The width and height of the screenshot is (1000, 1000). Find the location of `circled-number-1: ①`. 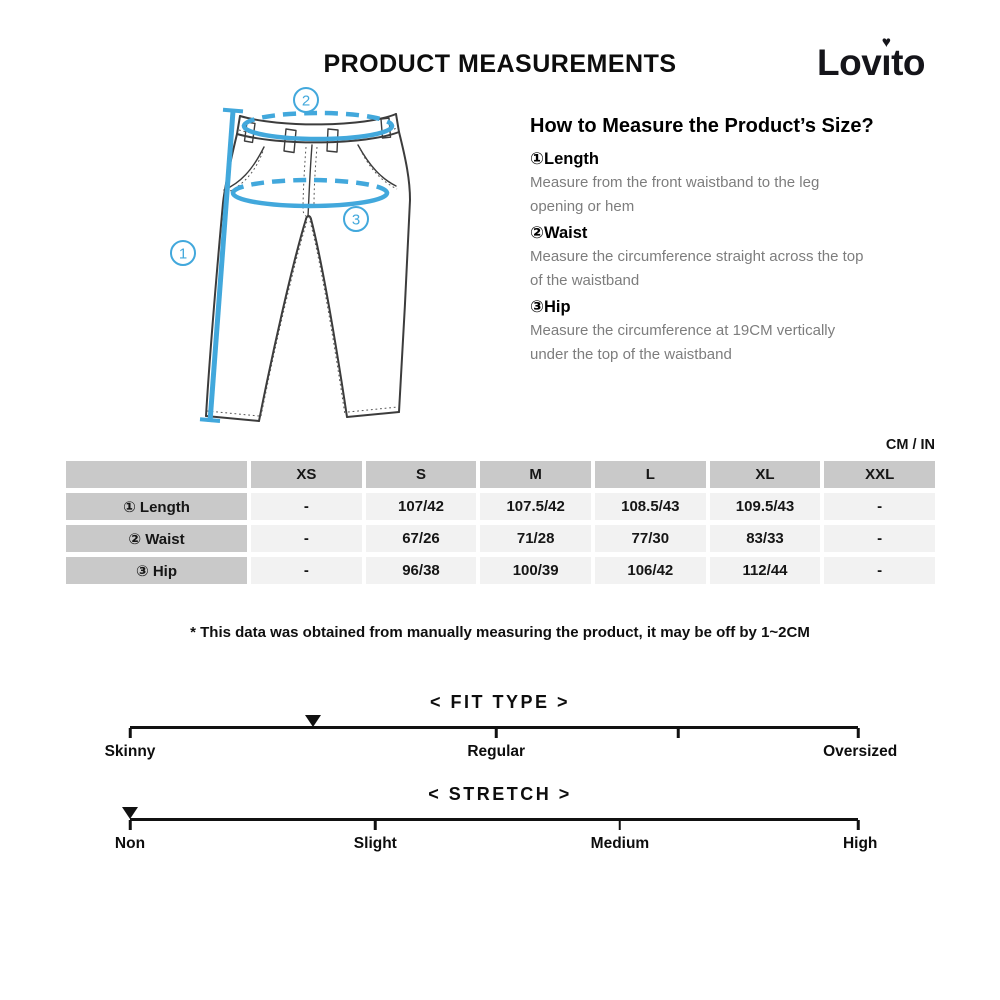

circled-number-1: ① is located at coordinates (537, 159).